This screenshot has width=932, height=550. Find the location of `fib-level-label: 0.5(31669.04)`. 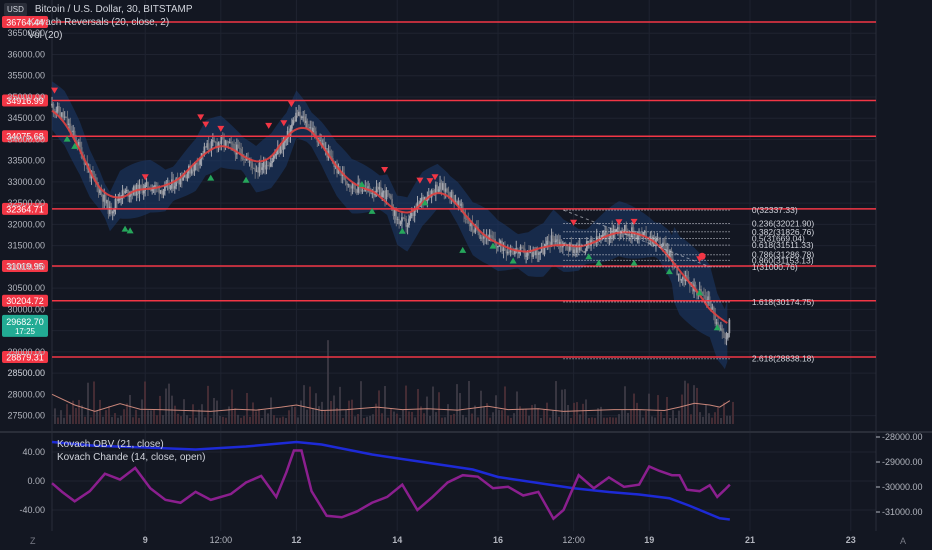

fib-level-label: 0.5(31669.04) is located at coordinates (778, 238).